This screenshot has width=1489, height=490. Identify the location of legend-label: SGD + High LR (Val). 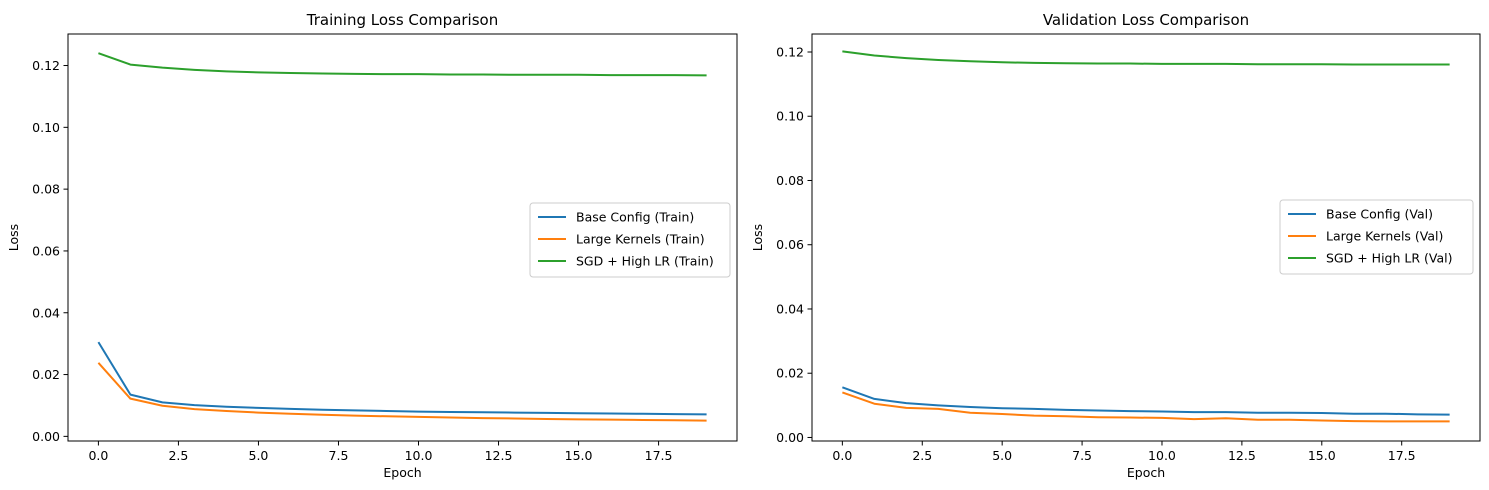
(1389, 258).